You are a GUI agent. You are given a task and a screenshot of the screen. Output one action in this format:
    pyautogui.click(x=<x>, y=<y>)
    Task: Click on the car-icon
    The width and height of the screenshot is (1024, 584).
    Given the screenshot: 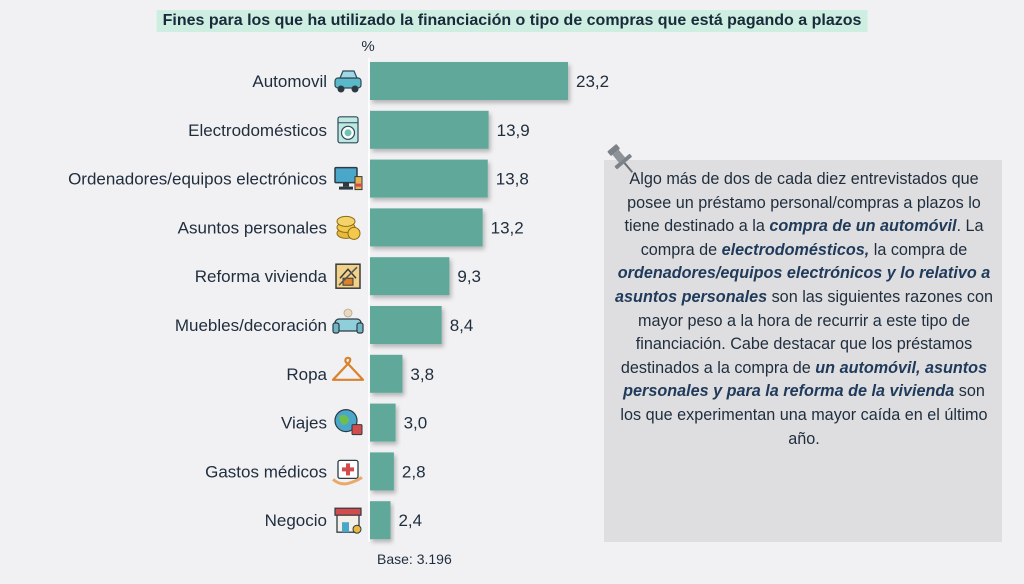 What is the action you would take?
    pyautogui.click(x=348, y=81)
    